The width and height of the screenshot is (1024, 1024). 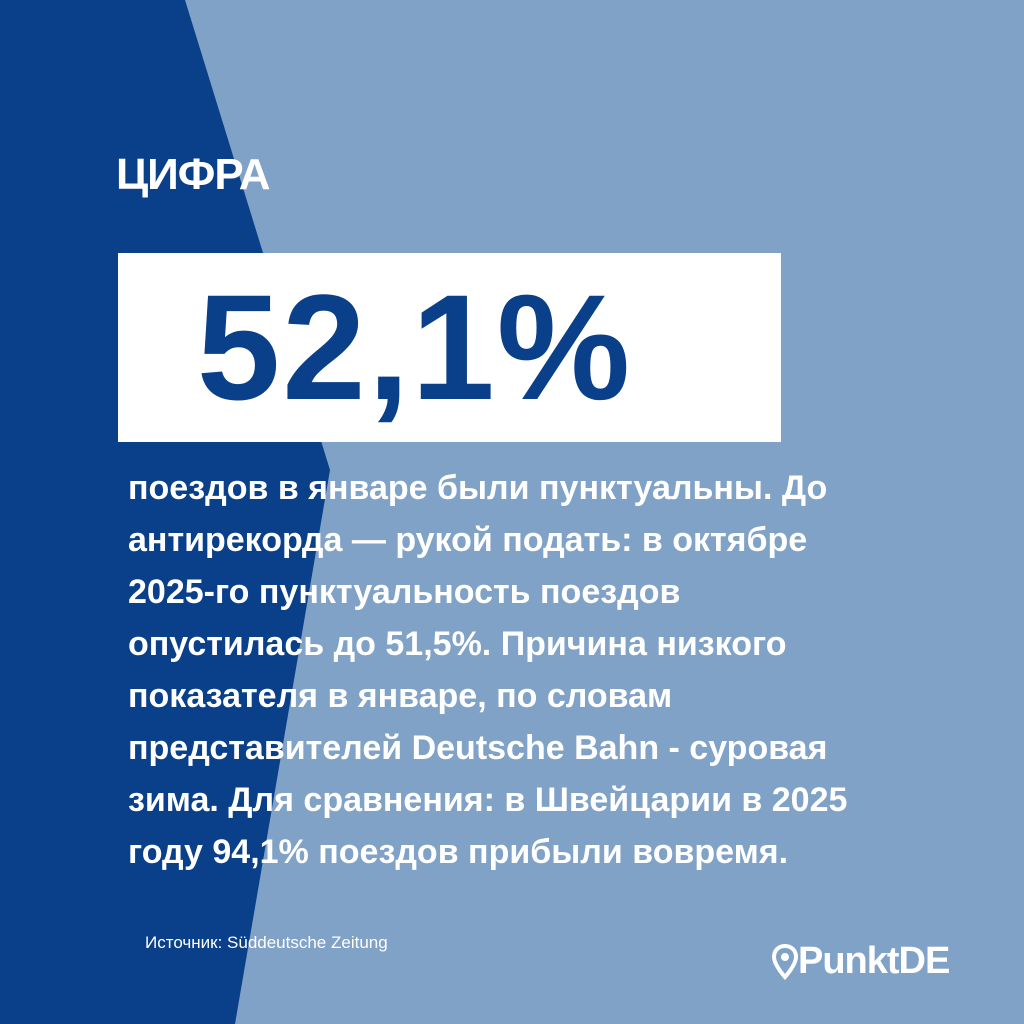 What do you see at coordinates (414, 347) in the screenshot?
I see `headline: 52,1%` at bounding box center [414, 347].